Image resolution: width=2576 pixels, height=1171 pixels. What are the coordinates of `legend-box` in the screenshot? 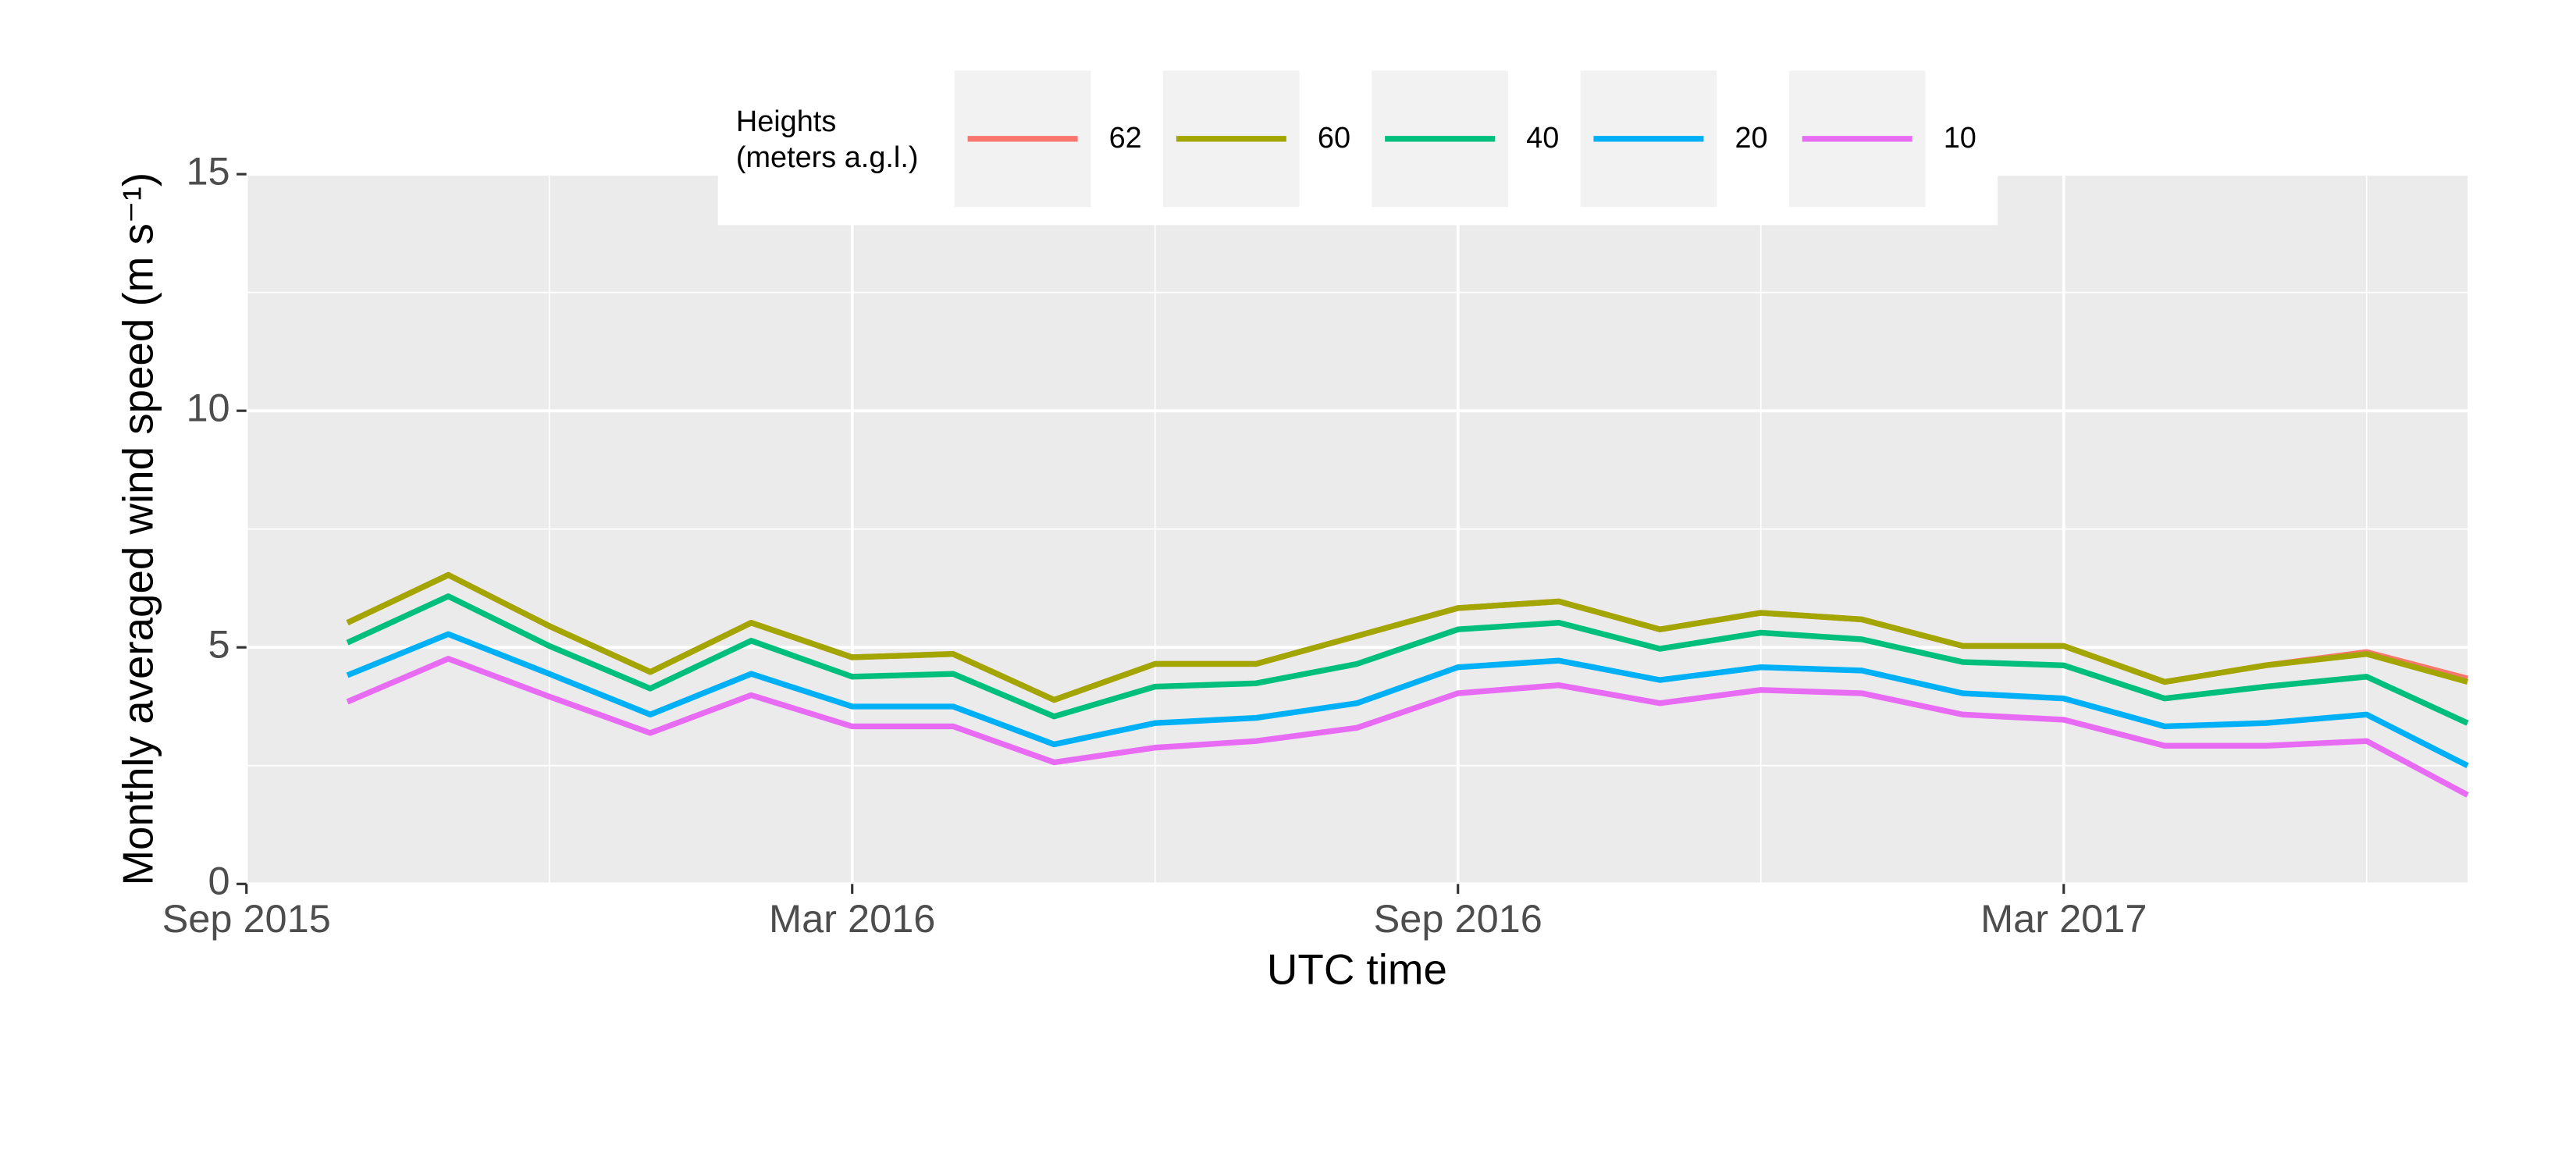 It's located at (1357, 148).